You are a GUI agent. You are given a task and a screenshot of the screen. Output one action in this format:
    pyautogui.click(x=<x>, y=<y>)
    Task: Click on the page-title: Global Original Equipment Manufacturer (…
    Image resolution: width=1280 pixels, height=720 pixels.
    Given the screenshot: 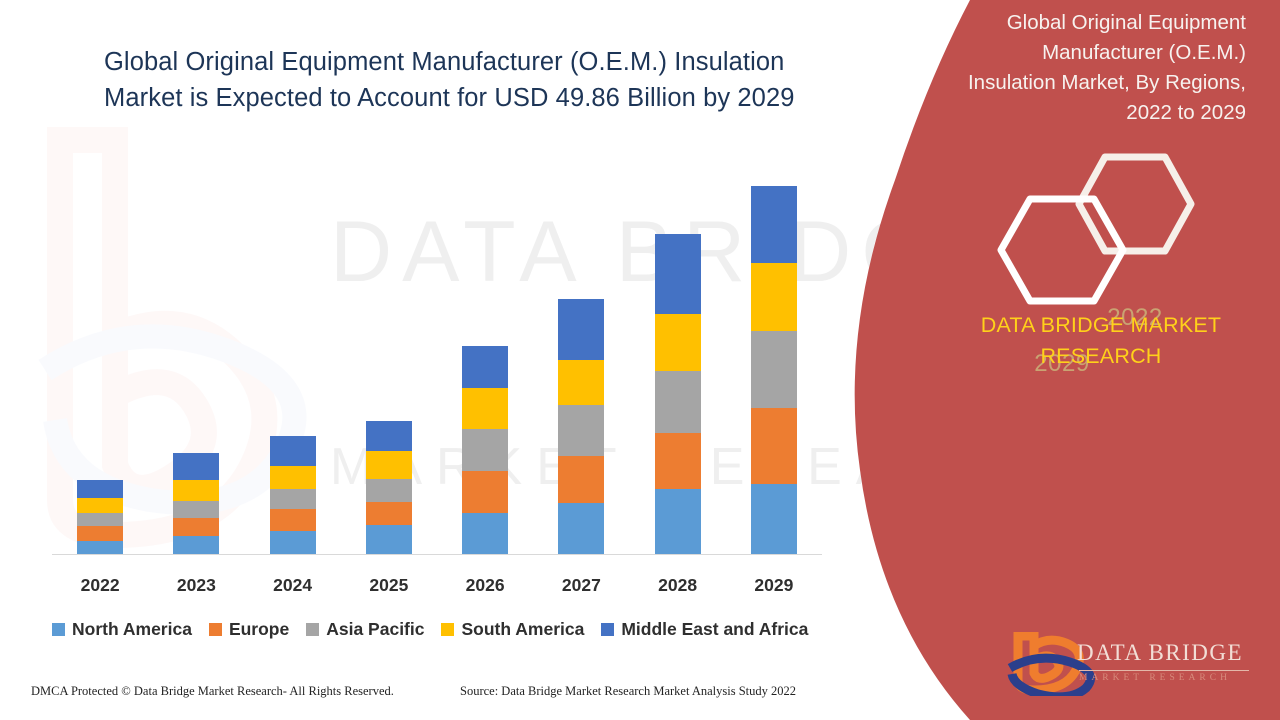 What is the action you would take?
    pyautogui.click(x=449, y=80)
    